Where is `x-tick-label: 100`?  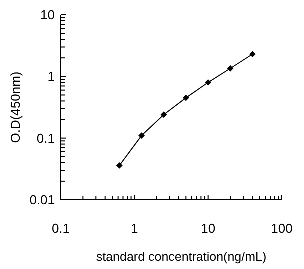 x-tick-label: 100 is located at coordinates (282, 228).